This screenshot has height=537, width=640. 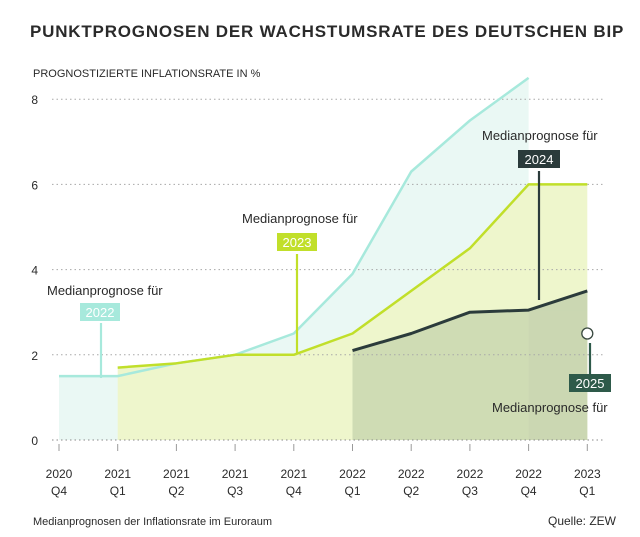 I want to click on annotation-badge-text-2025: 2025, so click(x=590, y=383).